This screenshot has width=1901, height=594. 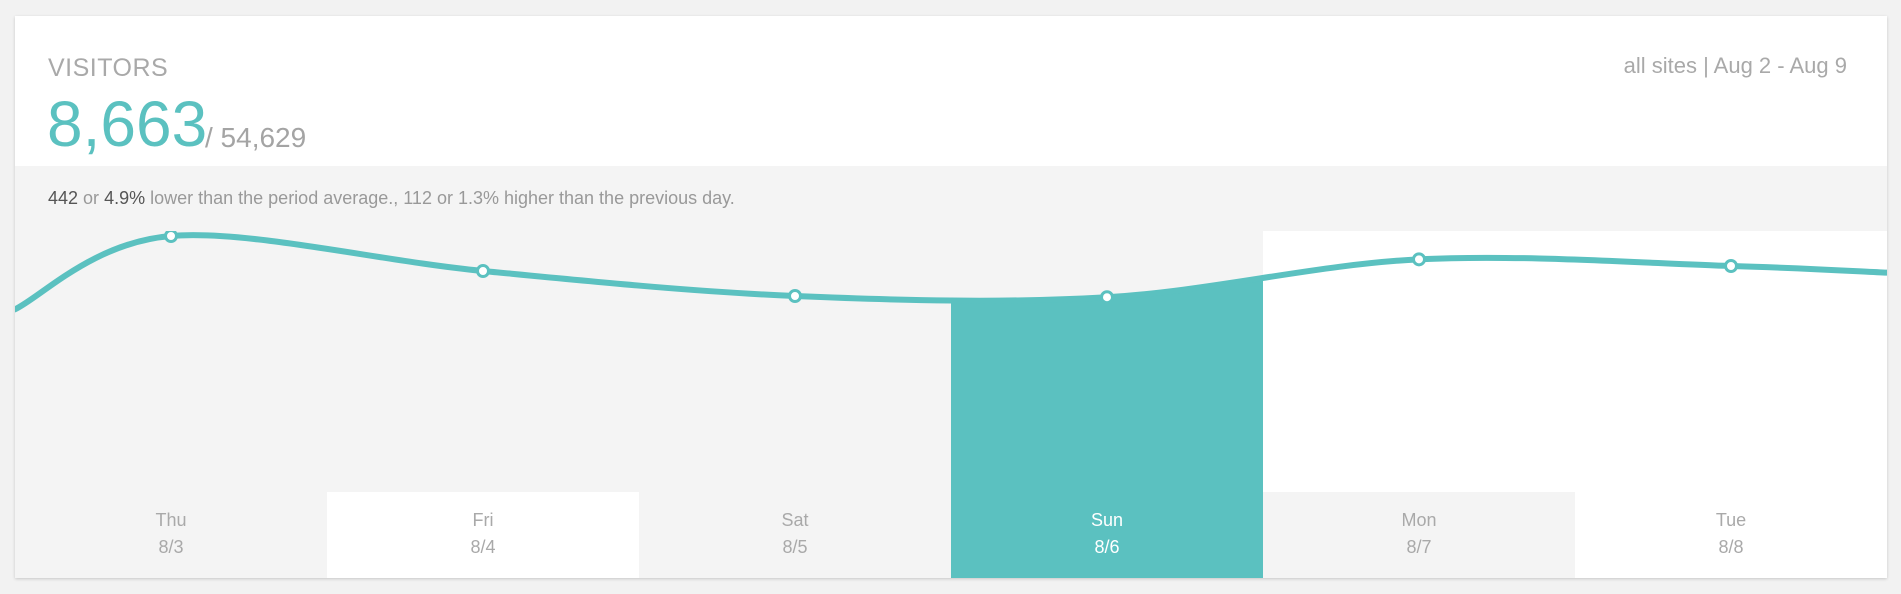 What do you see at coordinates (108, 68) in the screenshot?
I see `card-title: VISITORS` at bounding box center [108, 68].